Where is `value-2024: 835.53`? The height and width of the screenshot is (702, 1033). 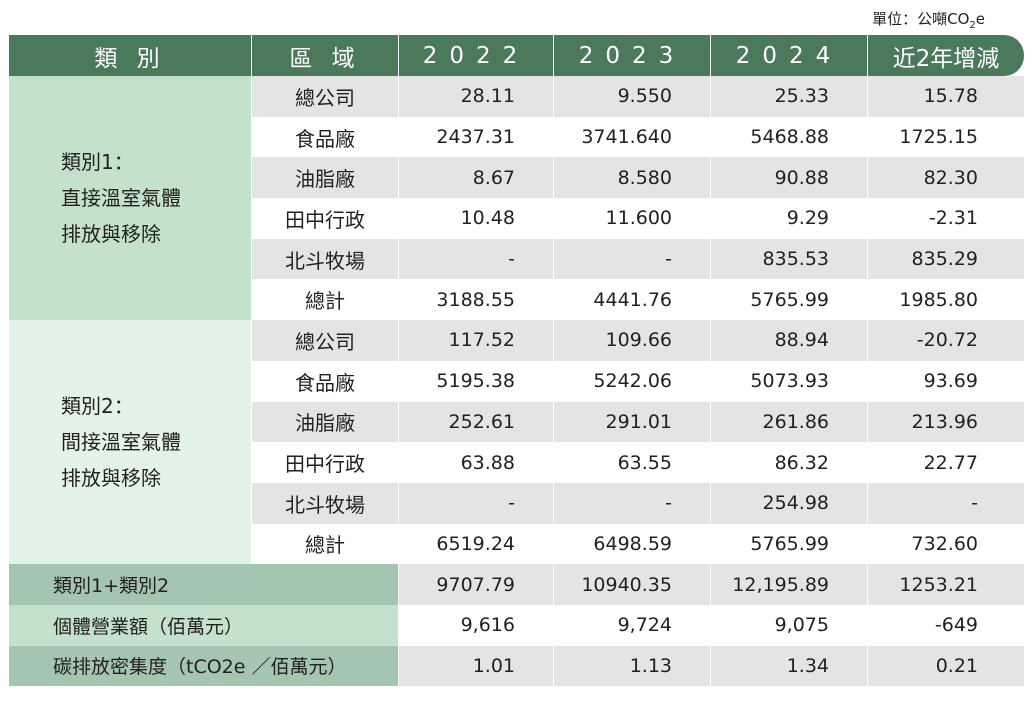 value-2024: 835.53 is located at coordinates (789, 259).